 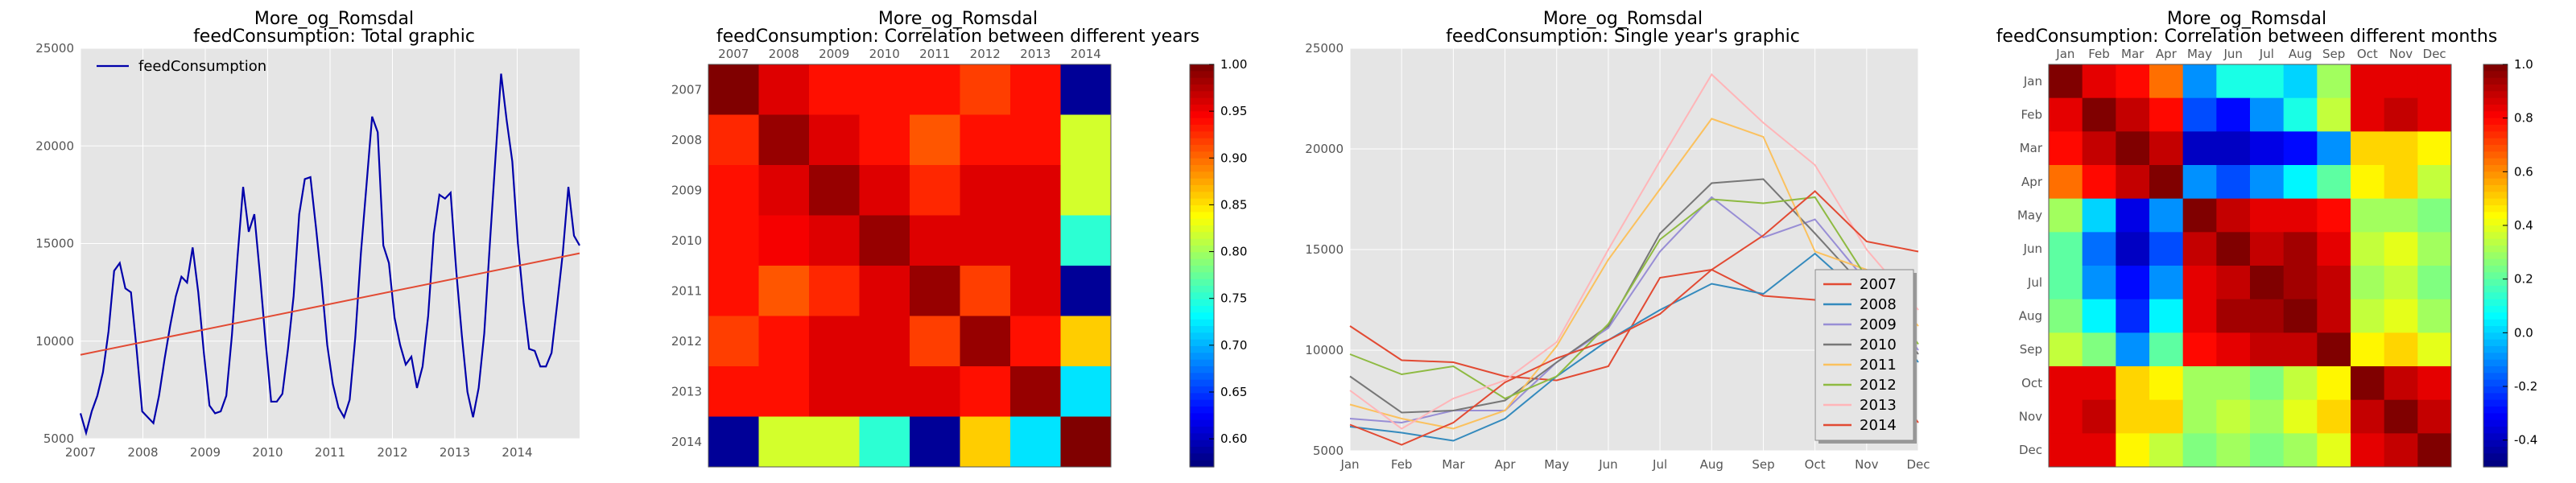 I want to click on x-tick-label: 2007, so click(x=733, y=54).